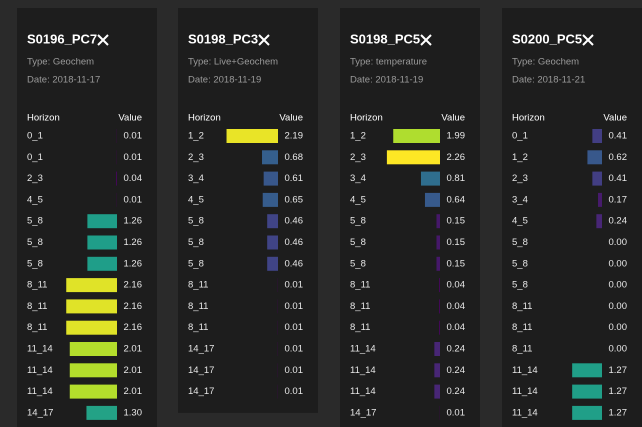 Image resolution: width=642 pixels, height=427 pixels. Describe the element at coordinates (294, 199) in the screenshot. I see `value-cell: 0.65` at that location.